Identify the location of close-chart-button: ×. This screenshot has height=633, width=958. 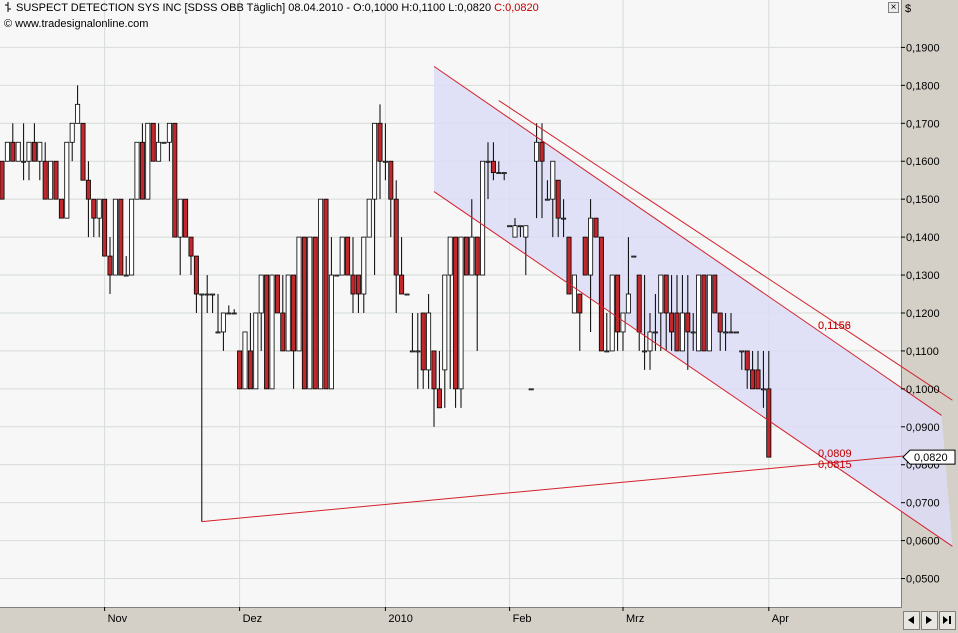
(893, 7).